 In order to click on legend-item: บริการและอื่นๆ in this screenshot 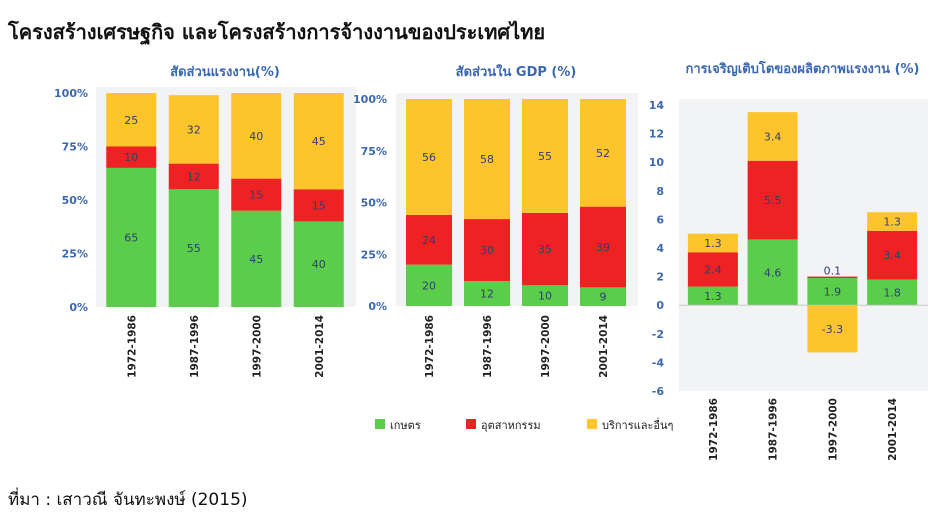, I will do `click(630, 424)`.